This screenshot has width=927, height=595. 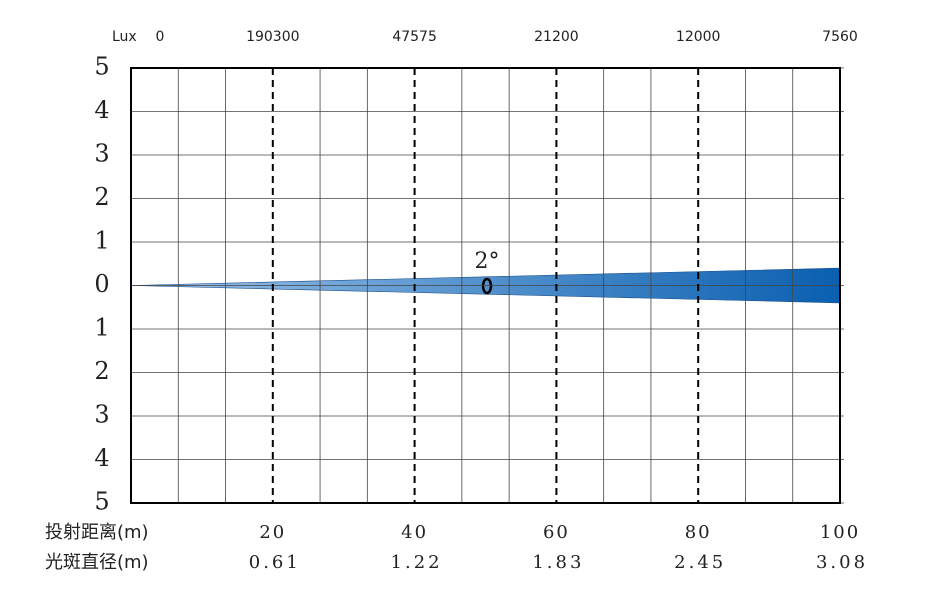 What do you see at coordinates (556, 532) in the screenshot?
I see `x-tick-label: 60` at bounding box center [556, 532].